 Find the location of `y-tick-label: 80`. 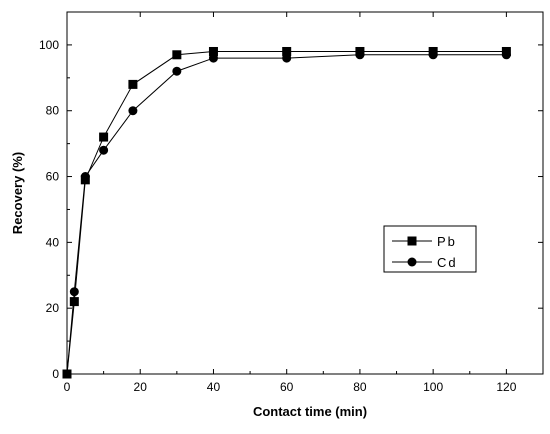

y-tick-label: 80 is located at coordinates (53, 111).